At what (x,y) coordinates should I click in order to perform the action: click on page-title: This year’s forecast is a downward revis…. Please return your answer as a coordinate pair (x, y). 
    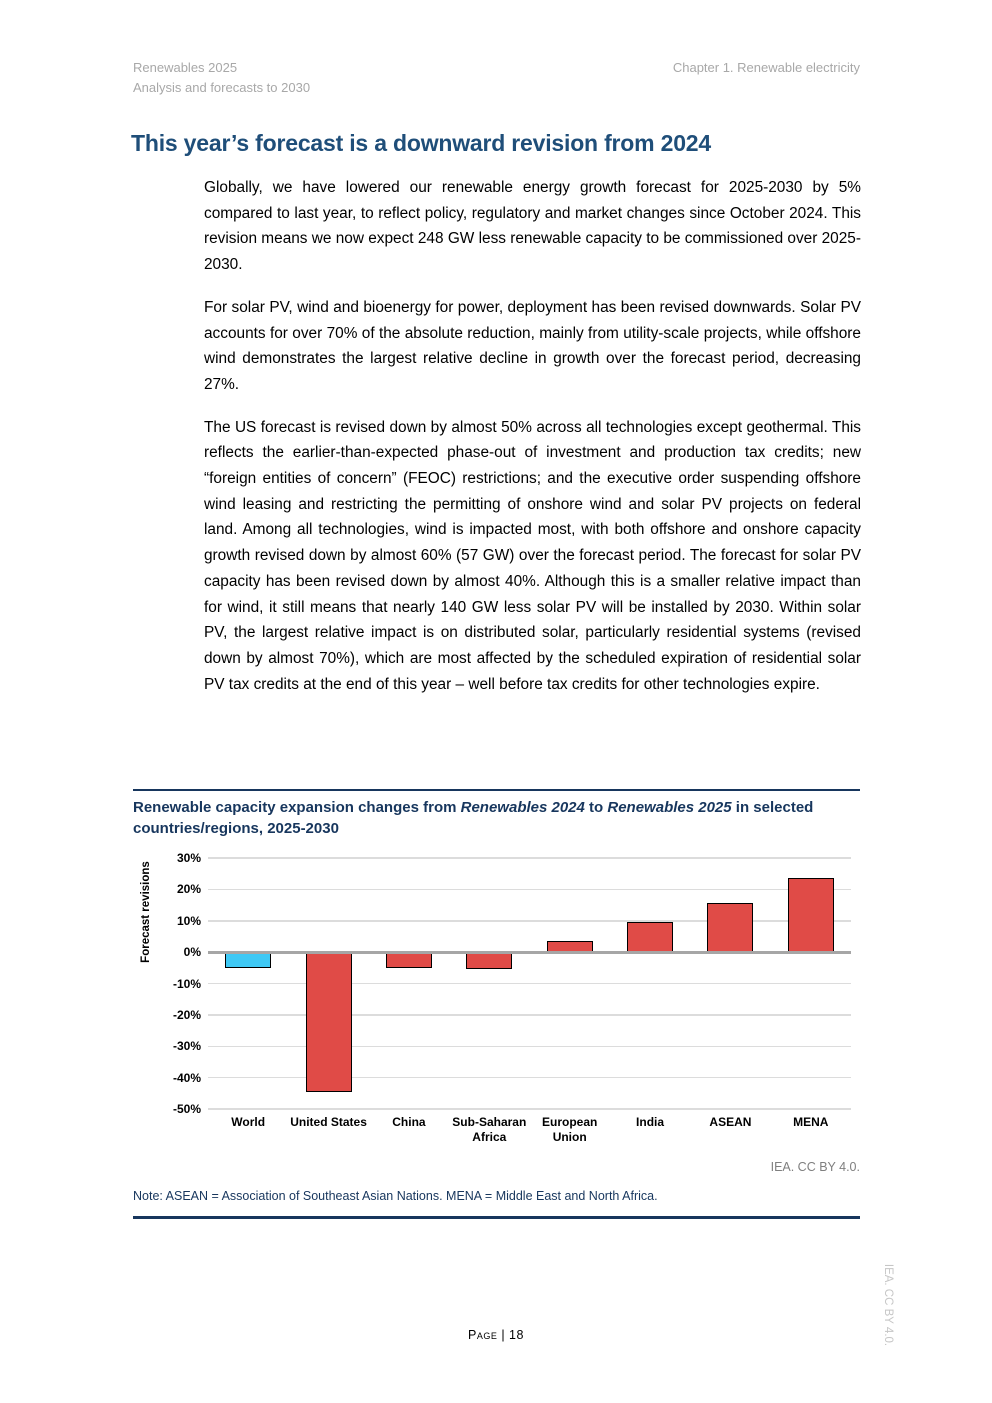
    Looking at the image, I should click on (421, 143).